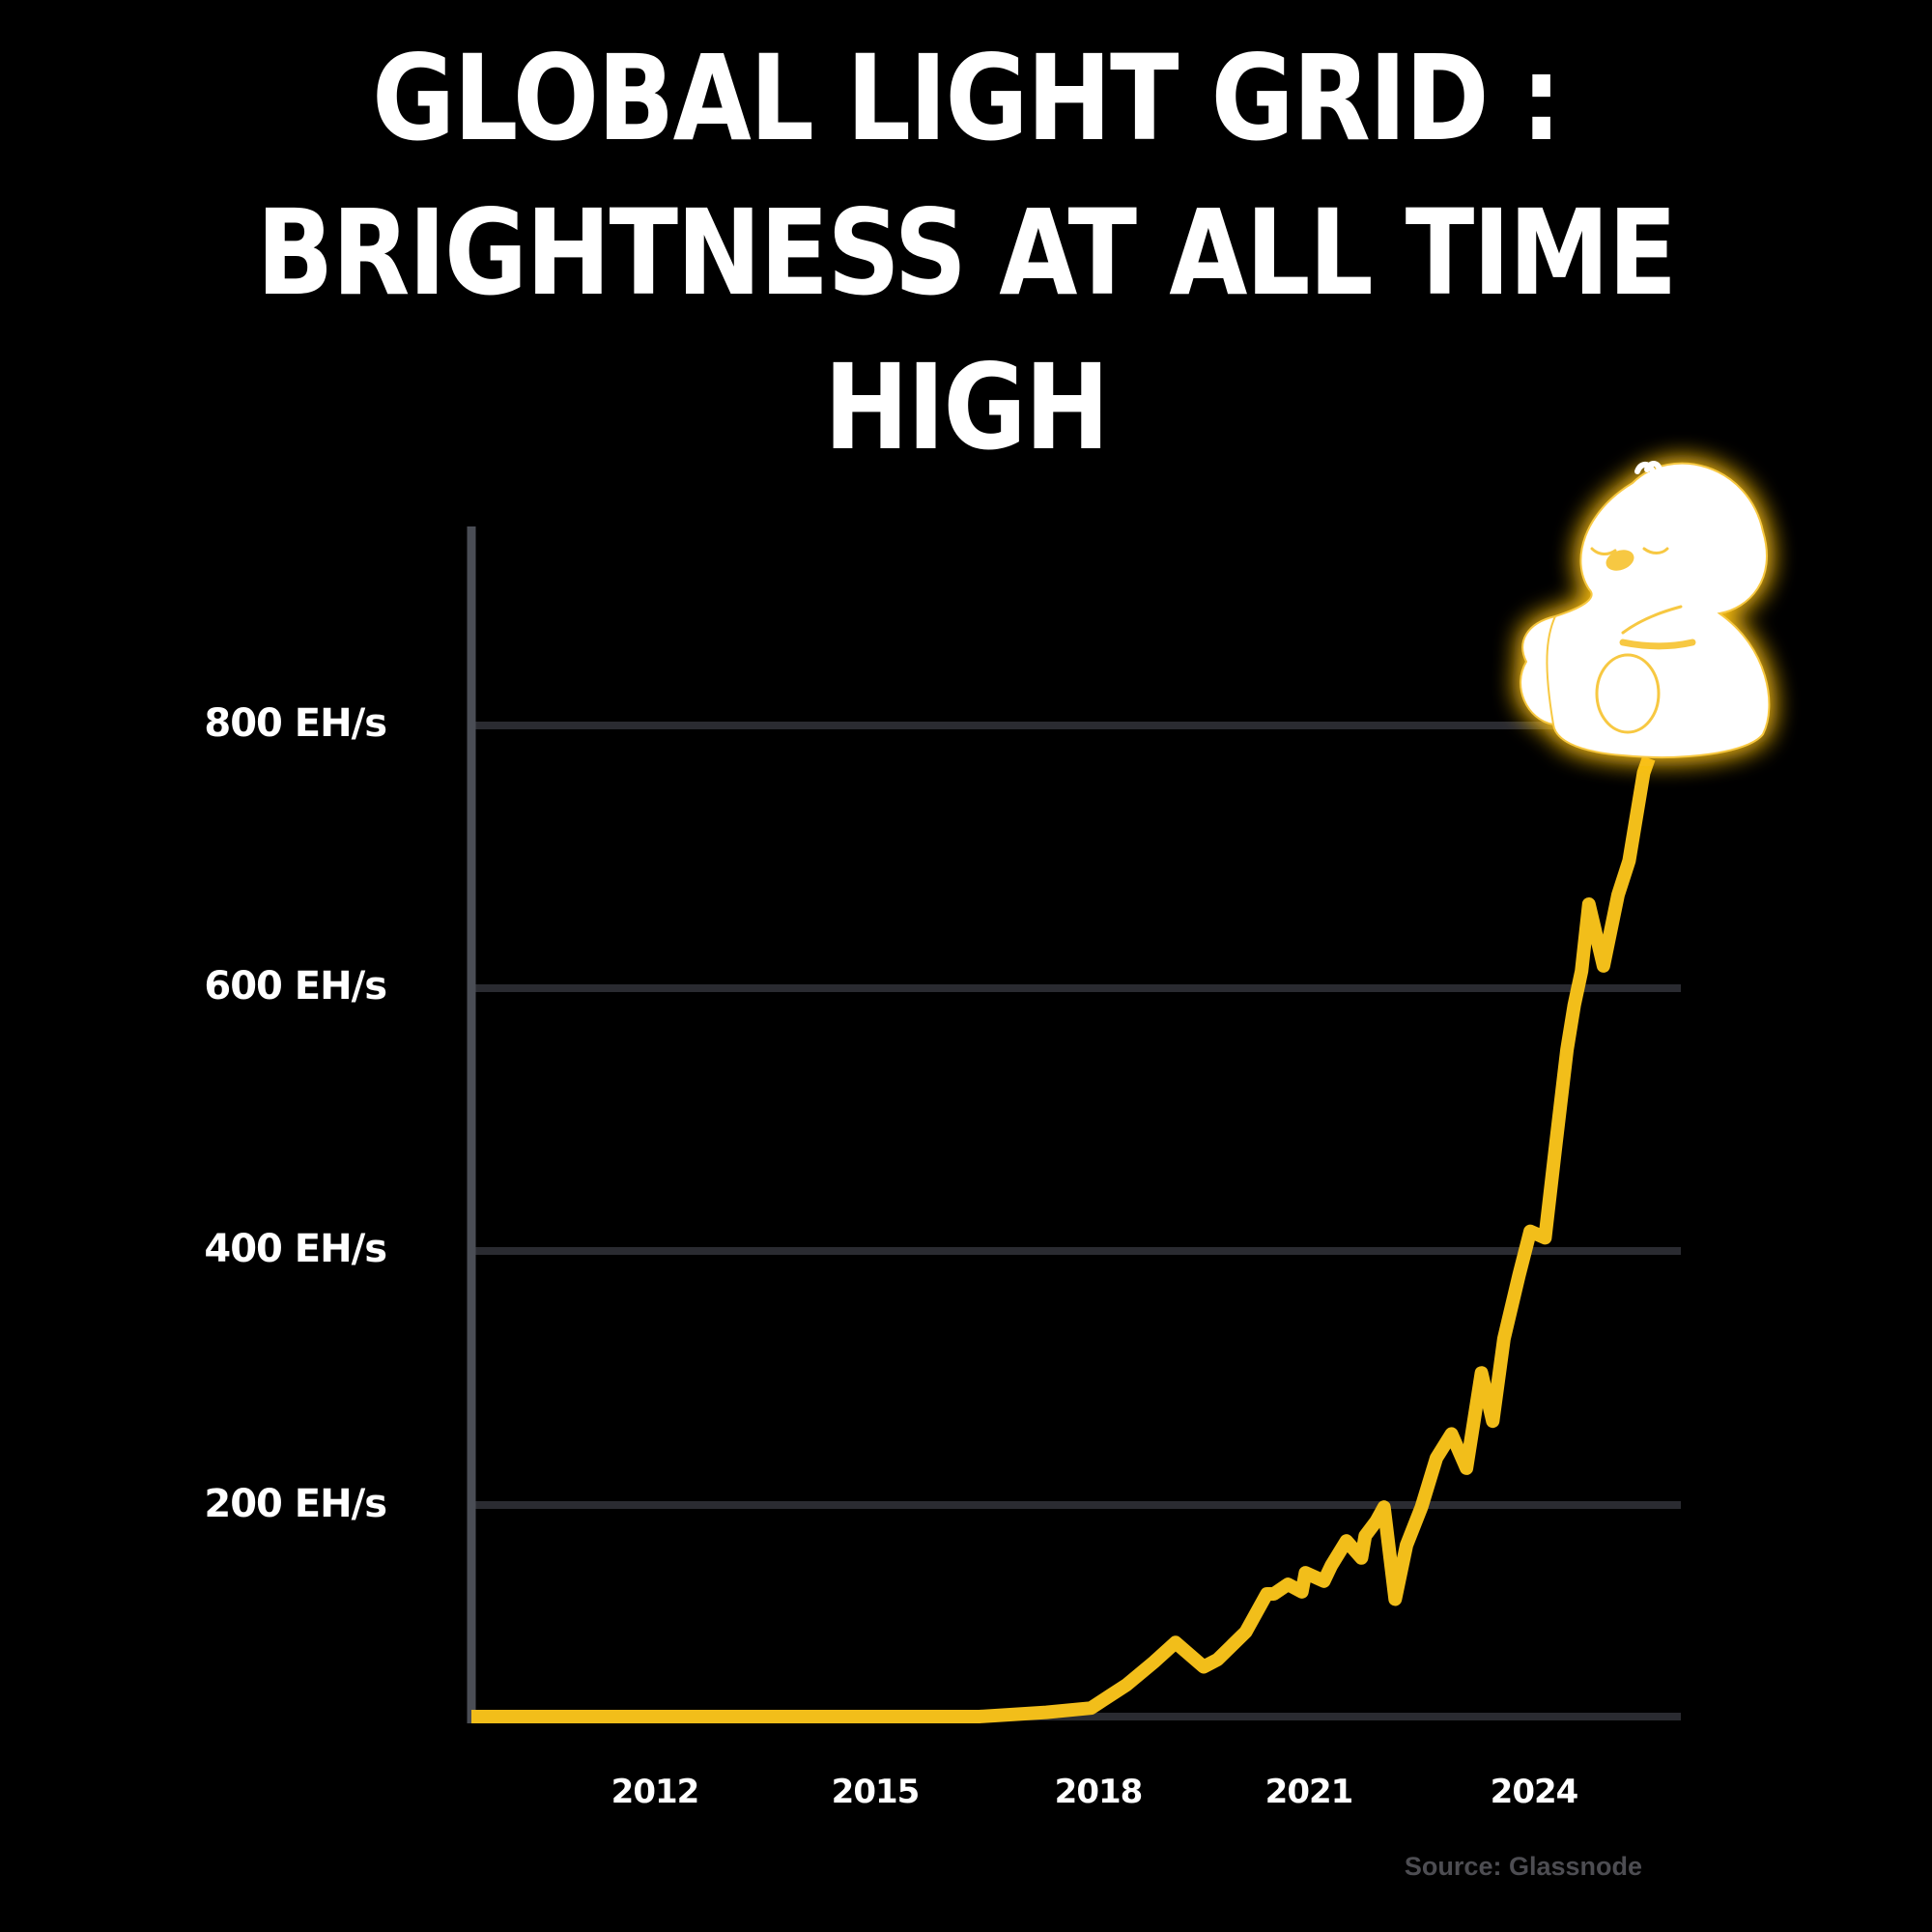 This screenshot has width=1932, height=1932. What do you see at coordinates (1099, 1792) in the screenshot?
I see `x-tick-label-2018: 2018` at bounding box center [1099, 1792].